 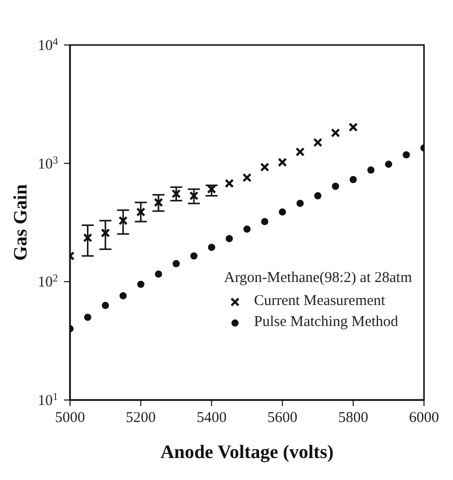 I want to click on x-tick-label: 5400, so click(x=211, y=418).